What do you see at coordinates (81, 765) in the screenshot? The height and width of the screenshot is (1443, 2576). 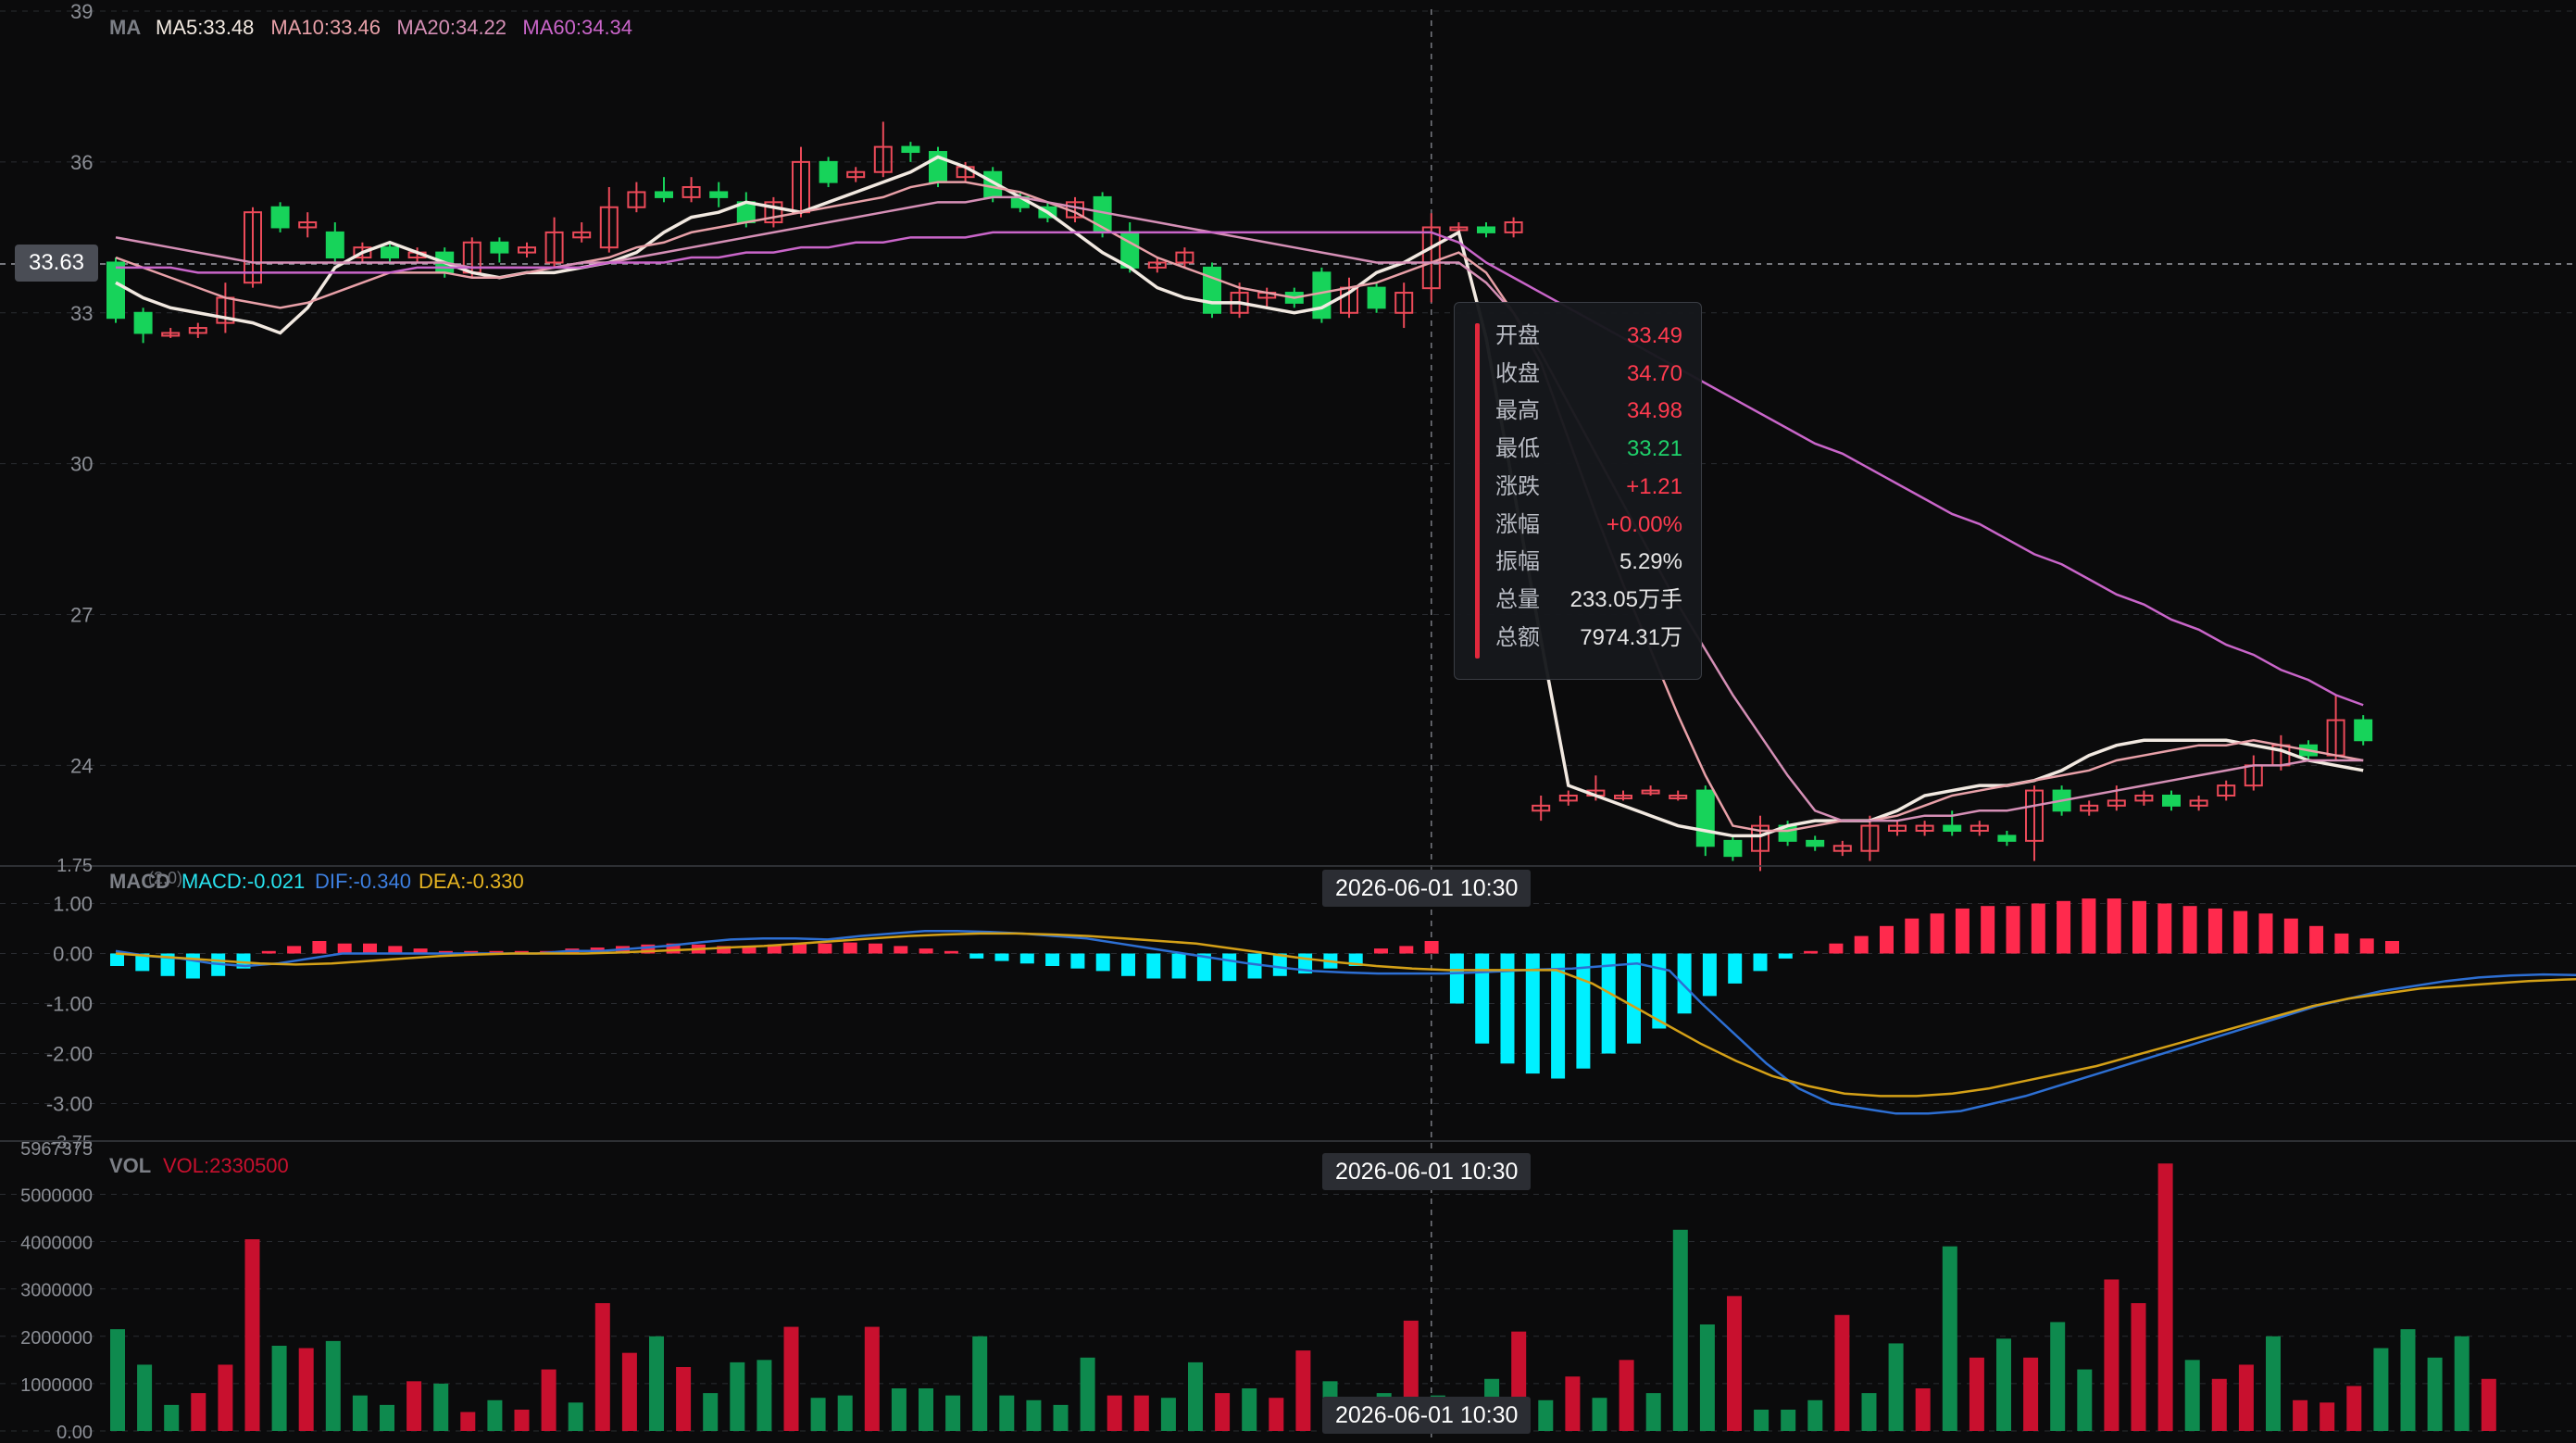 I see `price-axis-tick: 24` at bounding box center [81, 765].